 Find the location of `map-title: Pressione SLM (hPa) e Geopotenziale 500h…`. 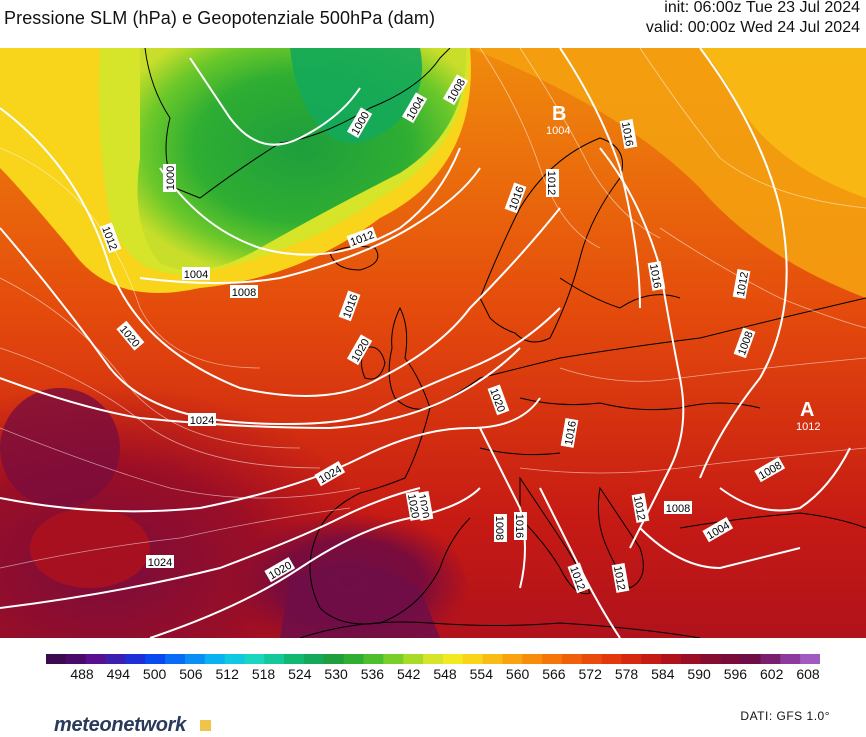

map-title: Pressione SLM (hPa) e Geopotenziale 500h… is located at coordinates (220, 18).